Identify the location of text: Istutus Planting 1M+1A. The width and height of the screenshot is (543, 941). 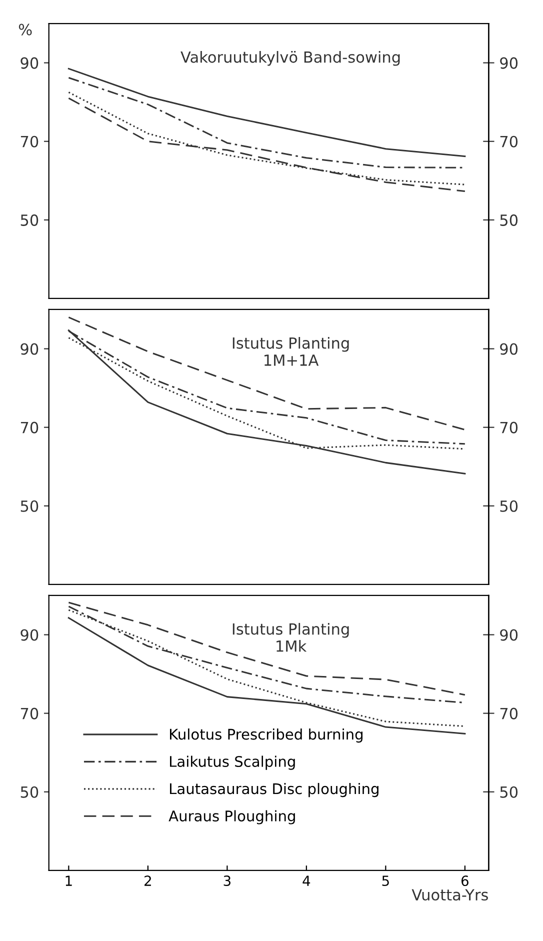
(290, 351).